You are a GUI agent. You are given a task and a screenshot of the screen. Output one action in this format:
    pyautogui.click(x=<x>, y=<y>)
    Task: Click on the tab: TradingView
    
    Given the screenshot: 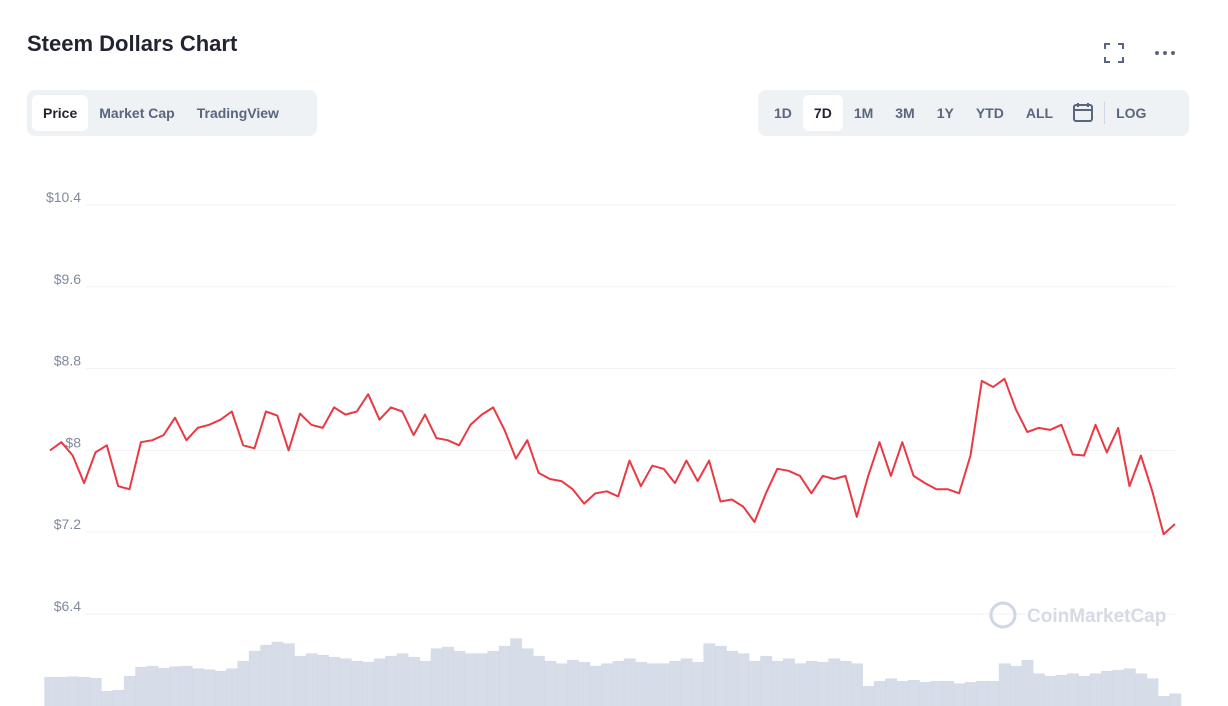 What is the action you would take?
    pyautogui.click(x=237, y=113)
    